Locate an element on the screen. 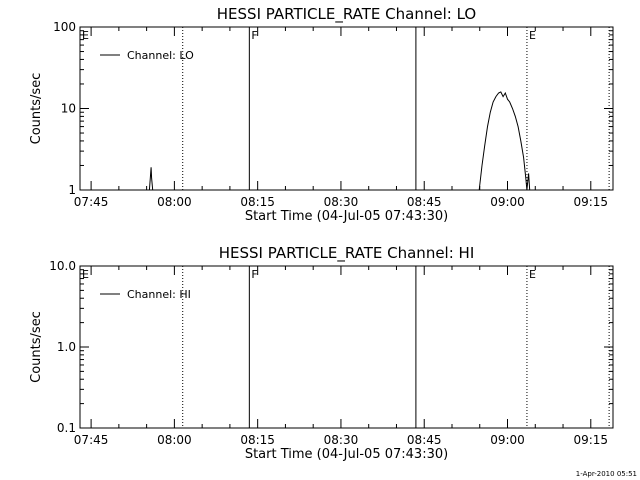 The image size is (640, 480). y-tick-label: 100 is located at coordinates (64, 27).